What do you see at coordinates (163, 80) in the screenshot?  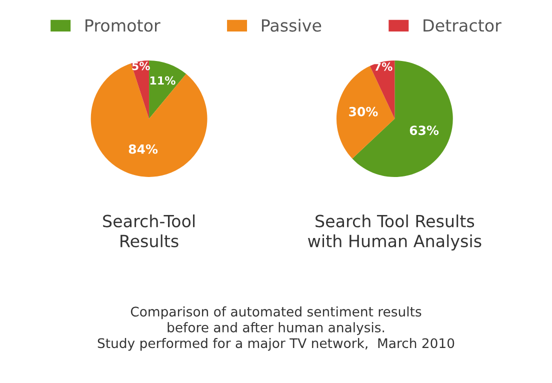 I see `data-label: 11%` at bounding box center [163, 80].